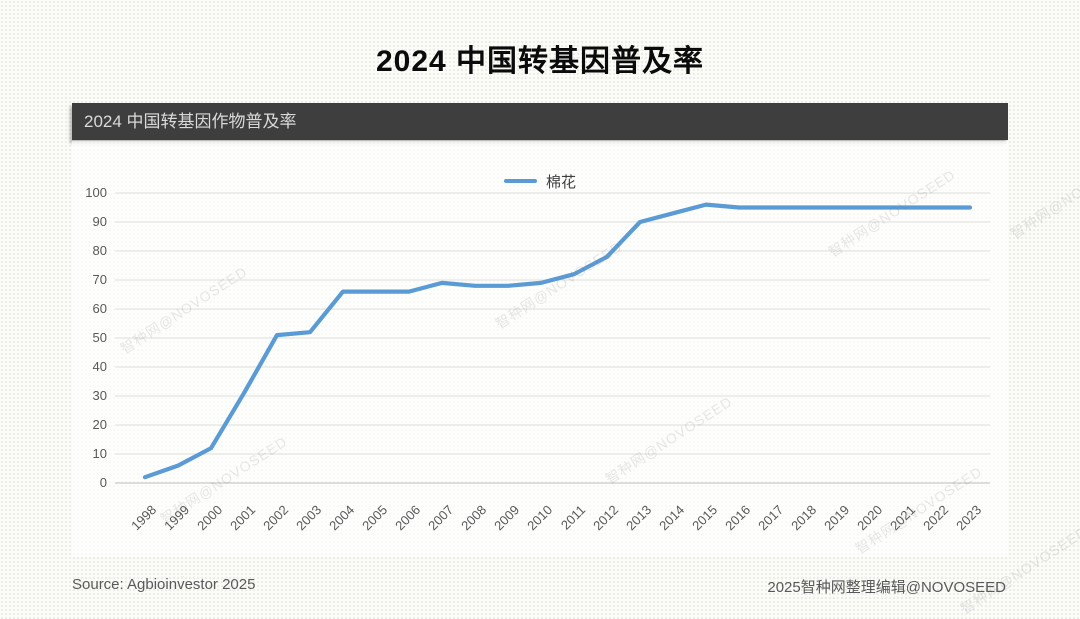  What do you see at coordinates (164, 584) in the screenshot?
I see `source-note: Source: Agbioinvestor 2025` at bounding box center [164, 584].